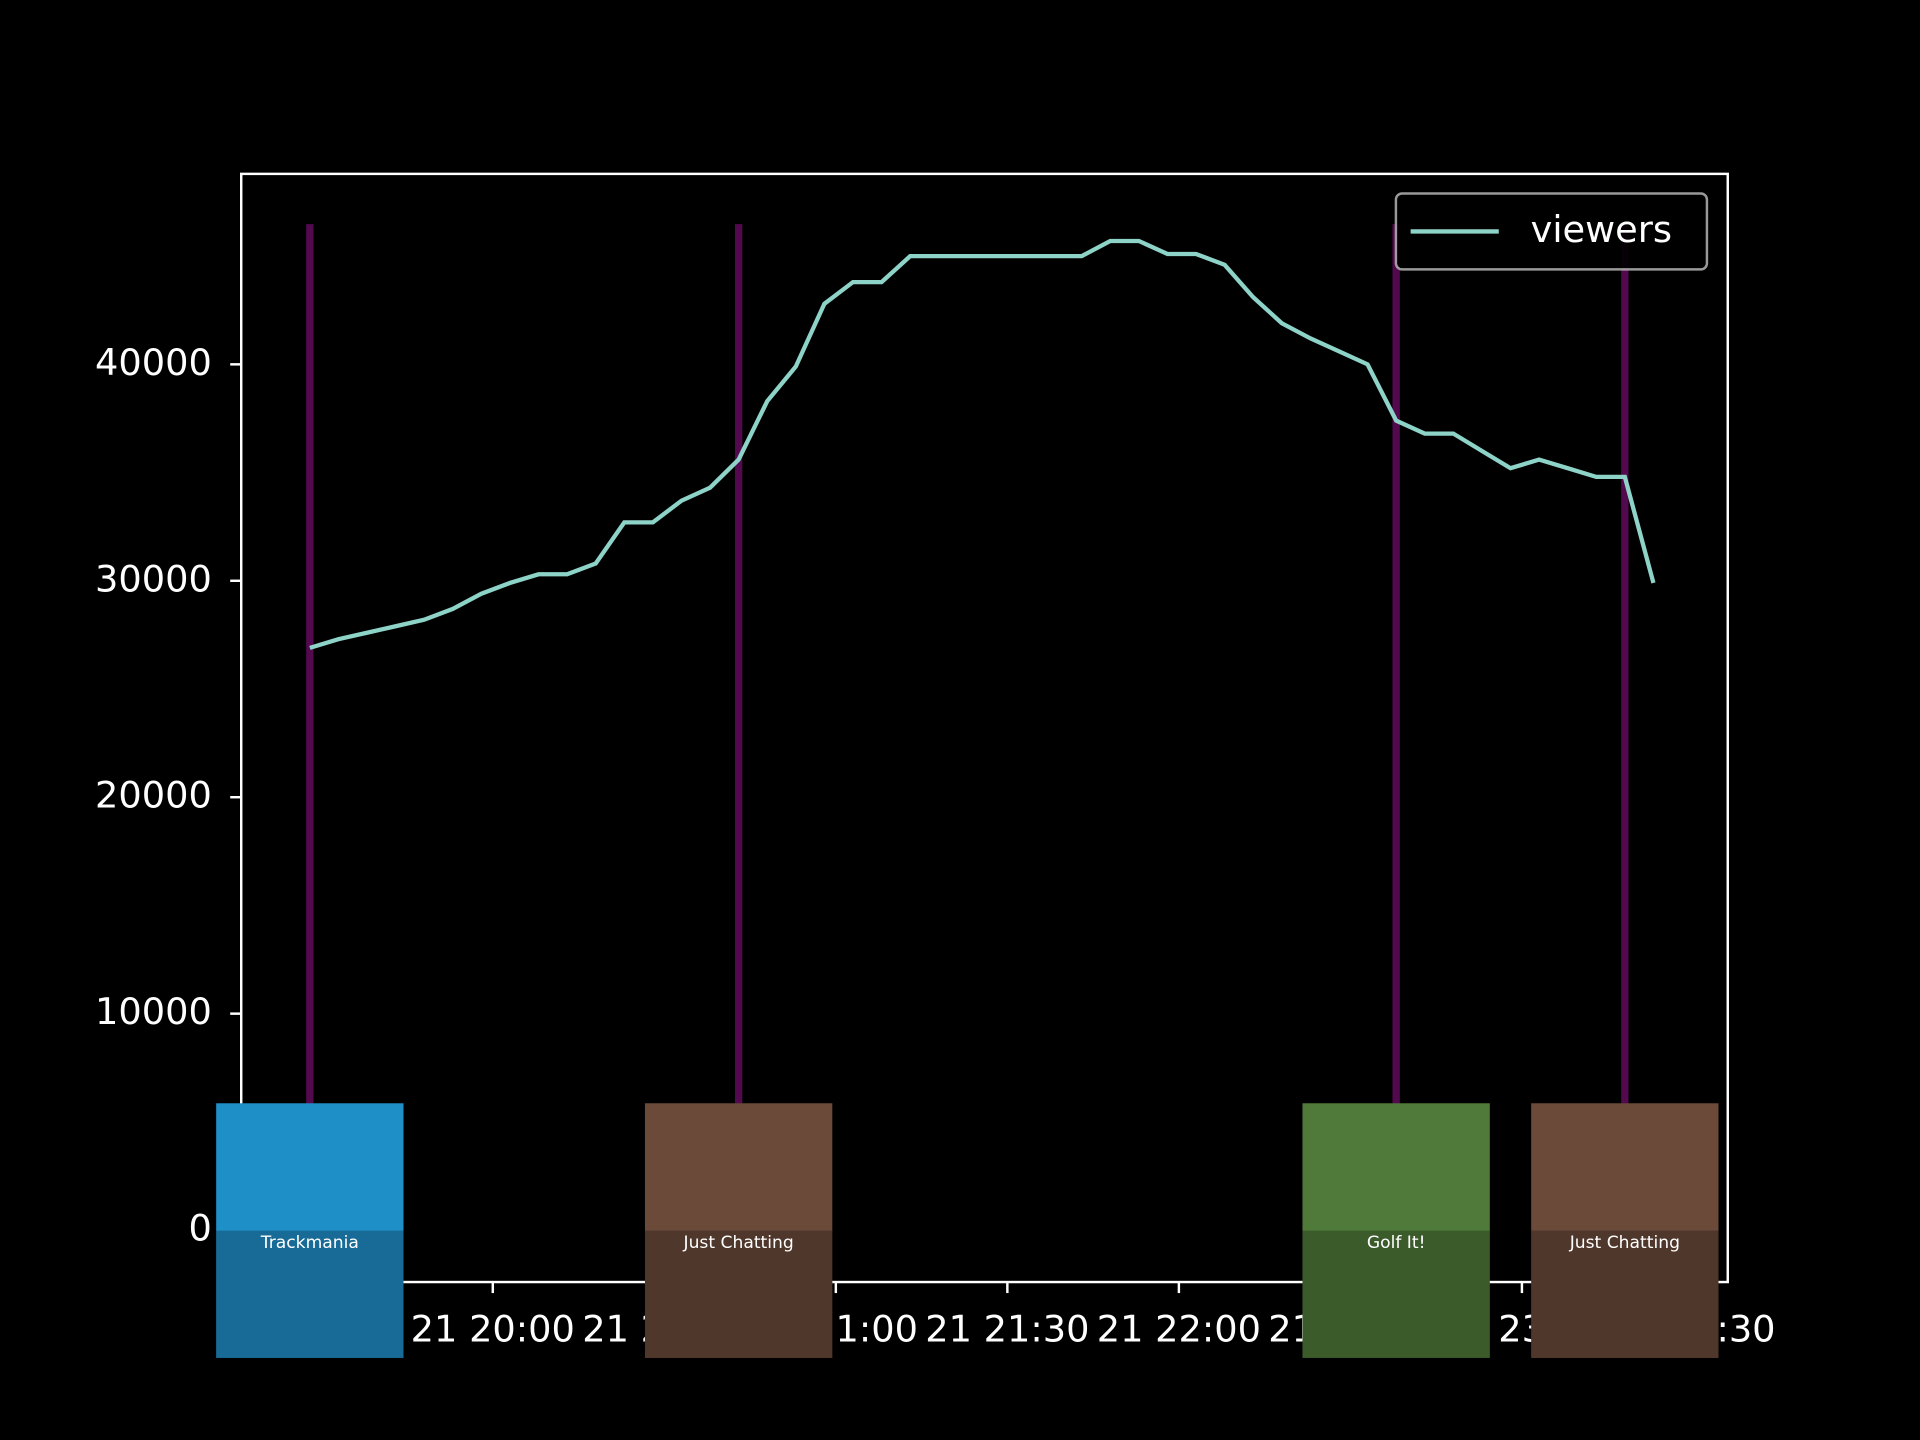 This screenshot has height=1440, width=1920. I want to click on legend-label: viewers, so click(1601, 229).